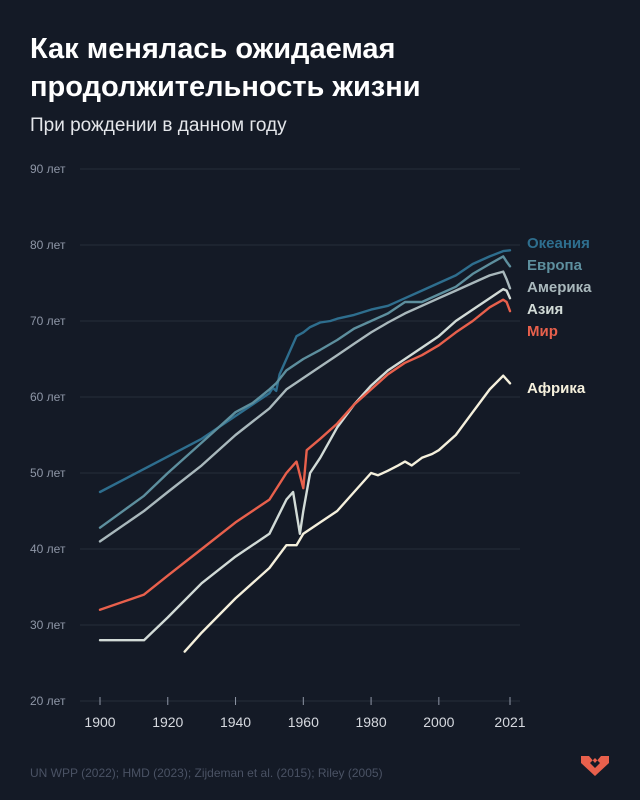 The width and height of the screenshot is (640, 800). Describe the element at coordinates (158, 125) in the screenshot. I see `chart-subtitle: При рождении в данном году` at that location.